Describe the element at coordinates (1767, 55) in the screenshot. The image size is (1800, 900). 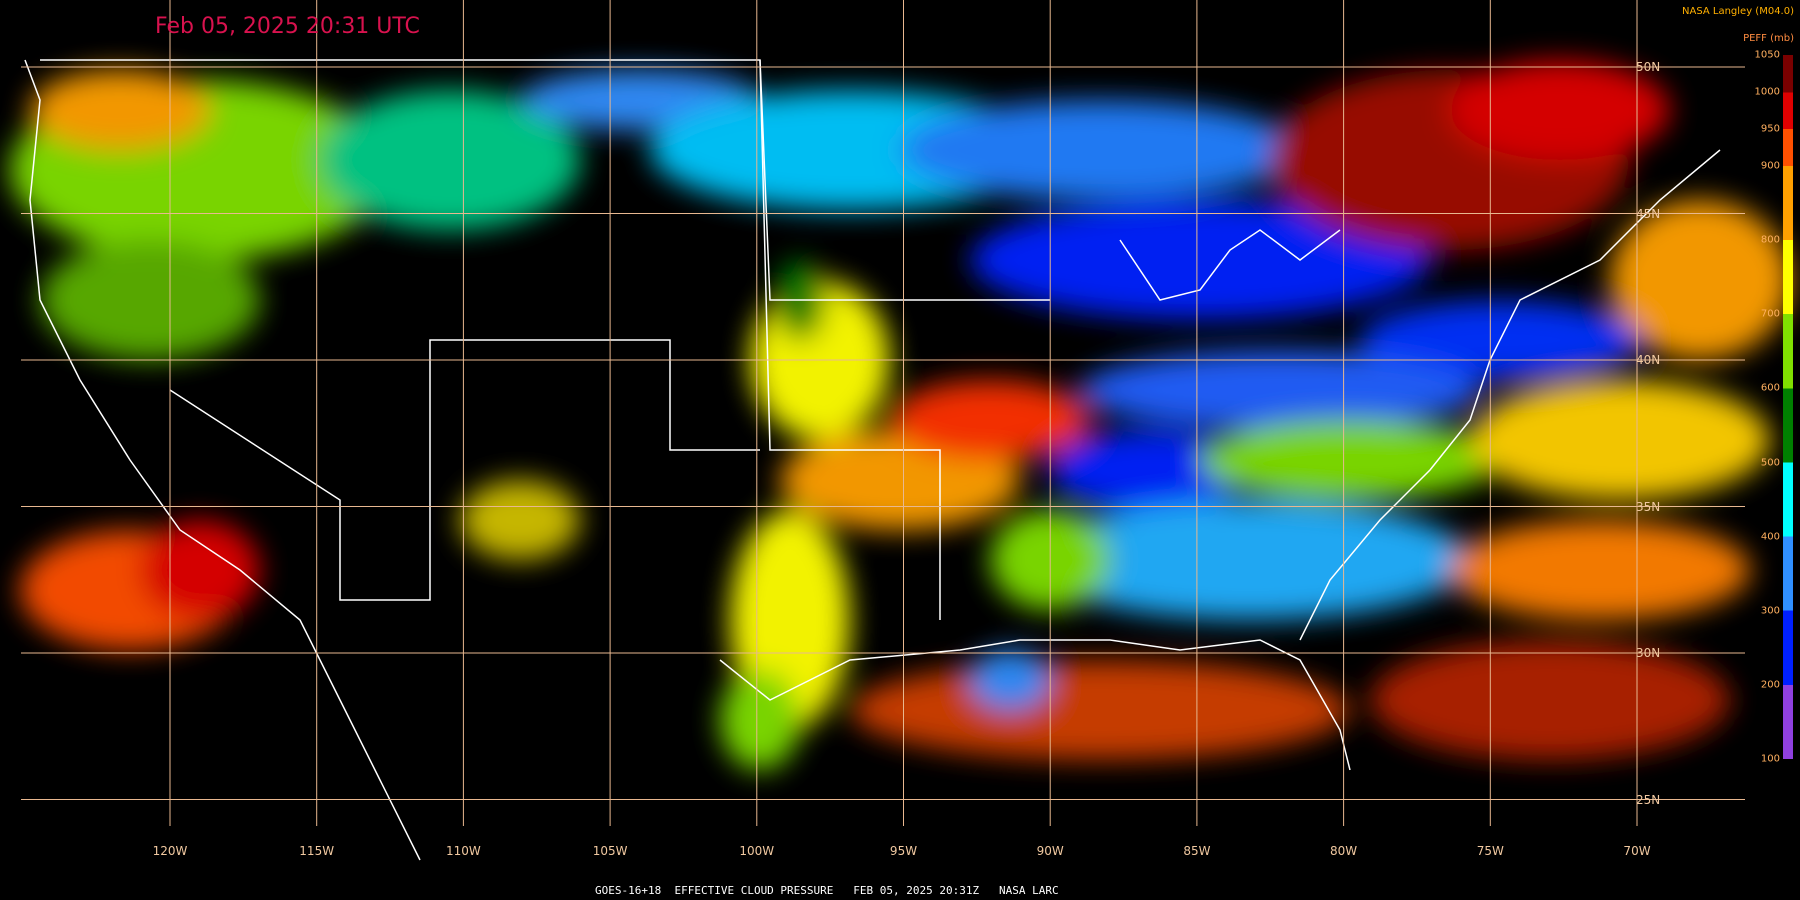
I see `colorbar-tick-label: 1050` at that location.